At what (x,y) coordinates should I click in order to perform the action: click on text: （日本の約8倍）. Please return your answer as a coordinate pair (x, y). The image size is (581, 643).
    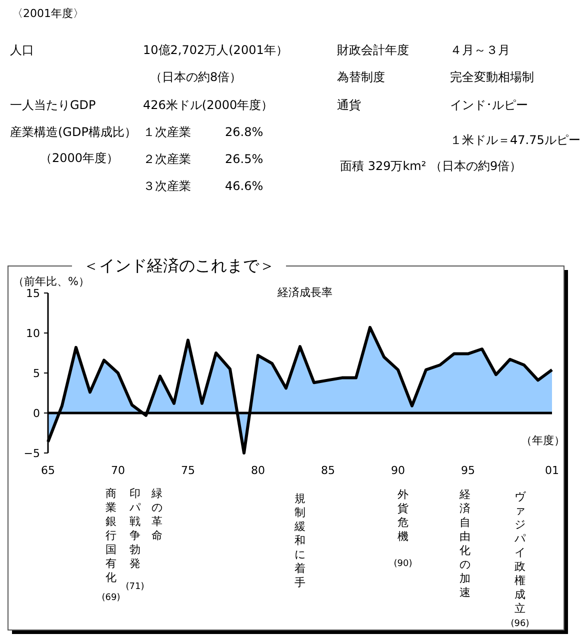
    Looking at the image, I should click on (196, 77).